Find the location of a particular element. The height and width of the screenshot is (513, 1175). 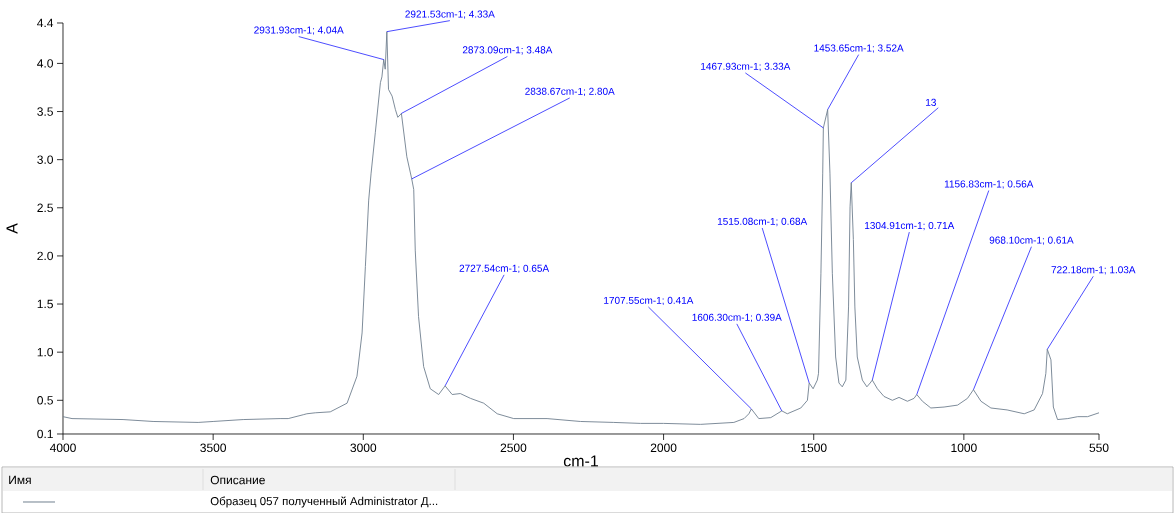

annotation: 1707.55cm-1; 0.41A is located at coordinates (649, 301).